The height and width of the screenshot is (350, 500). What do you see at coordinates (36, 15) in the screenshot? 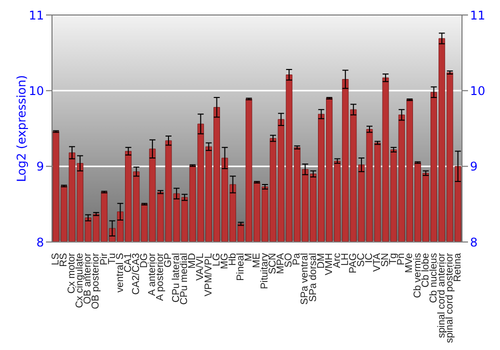
I see `y-tick-label: 11` at bounding box center [36, 15].